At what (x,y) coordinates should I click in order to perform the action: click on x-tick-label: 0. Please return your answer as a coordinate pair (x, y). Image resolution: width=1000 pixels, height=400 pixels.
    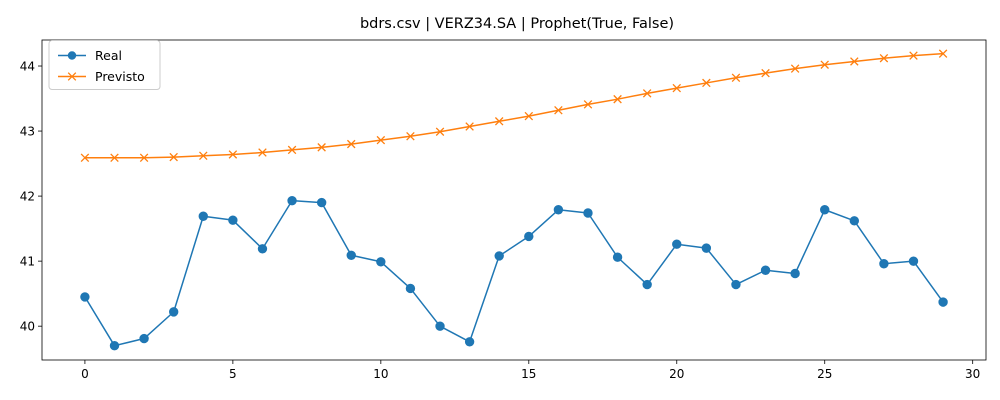
    Looking at the image, I should click on (85, 374).